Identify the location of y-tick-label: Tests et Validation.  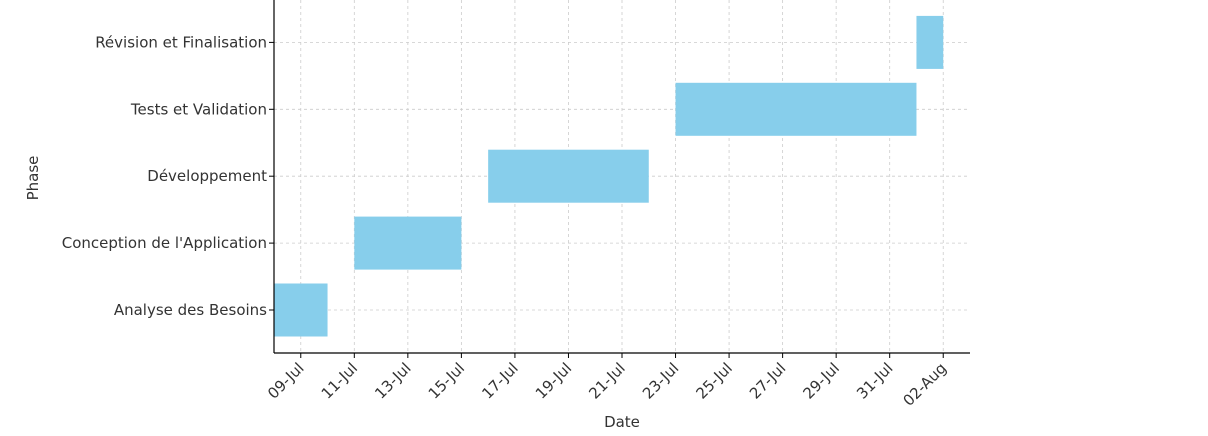
(198, 109).